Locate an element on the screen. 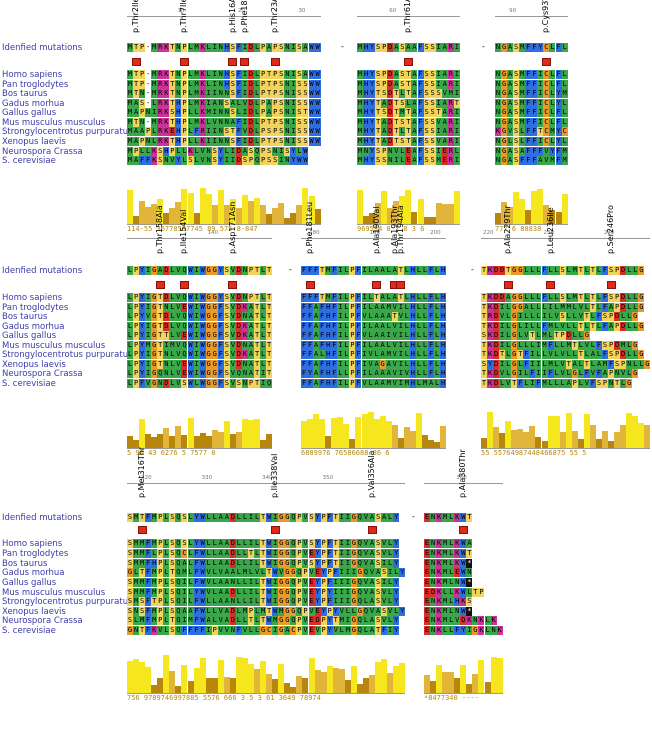 This screenshot has height=733, width=652. position-tick: 200 is located at coordinates (435, 233).